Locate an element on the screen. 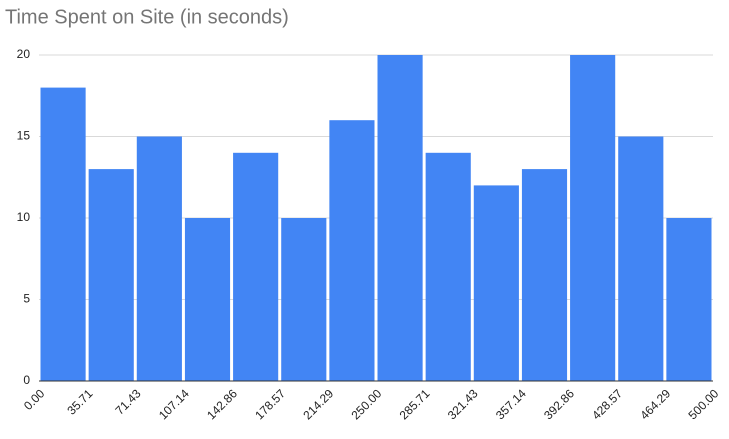 The image size is (729, 439). y-tick-label: 15 is located at coordinates (24, 136).